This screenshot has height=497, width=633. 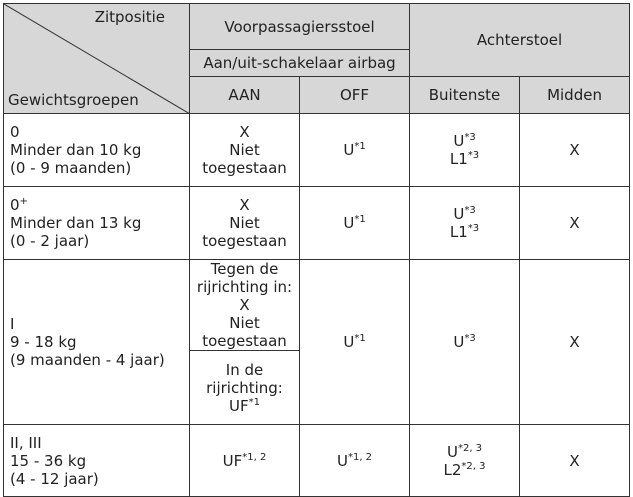 I want to click on cell-line: L2*2, 3, so click(x=464, y=470).